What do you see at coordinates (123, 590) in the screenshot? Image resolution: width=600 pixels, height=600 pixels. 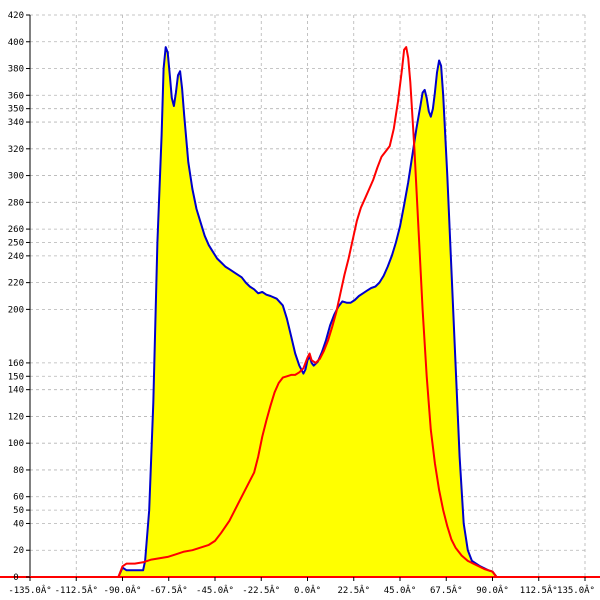 I see `x-tick-label: -90.0Â°` at bounding box center [123, 590].